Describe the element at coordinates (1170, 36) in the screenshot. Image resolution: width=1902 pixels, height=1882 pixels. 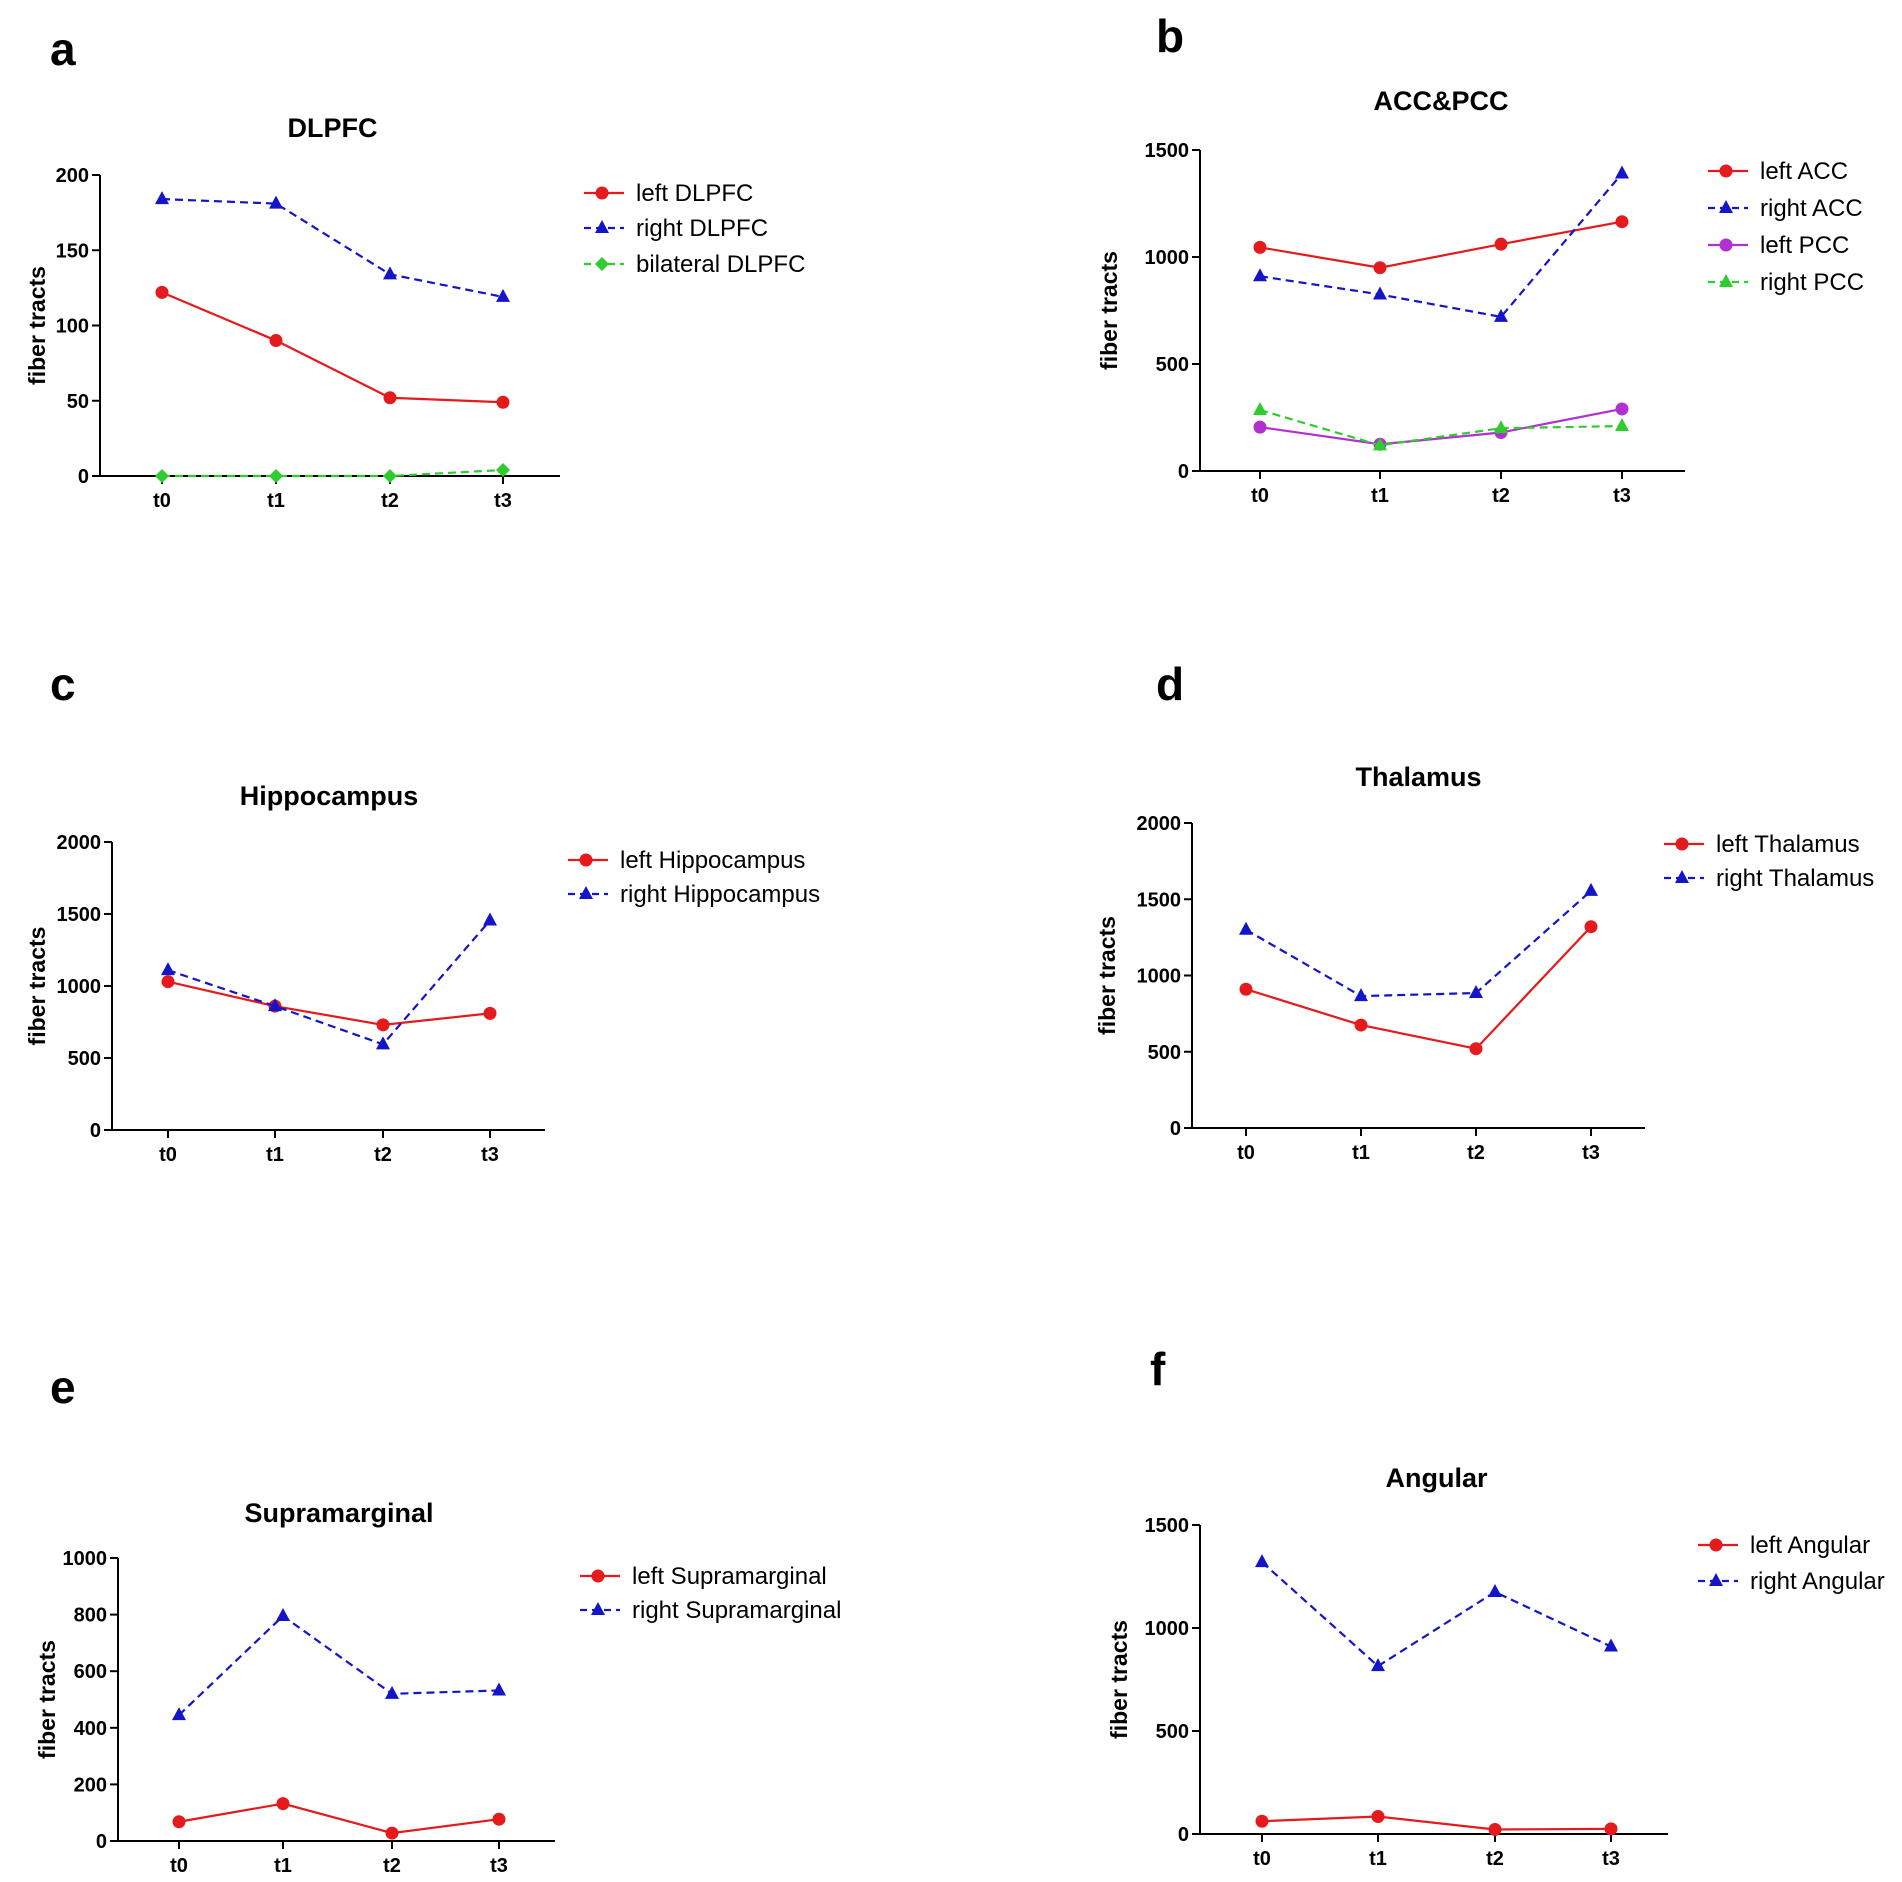
I see `panel-letter: b` at that location.